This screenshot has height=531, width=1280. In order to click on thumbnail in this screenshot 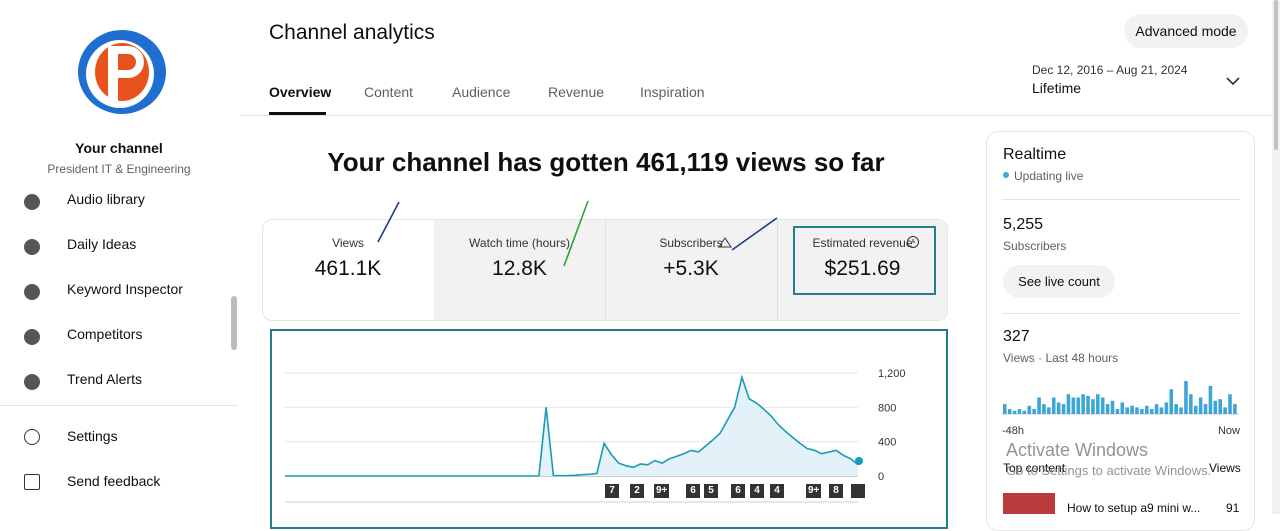, I will do `click(1029, 503)`.